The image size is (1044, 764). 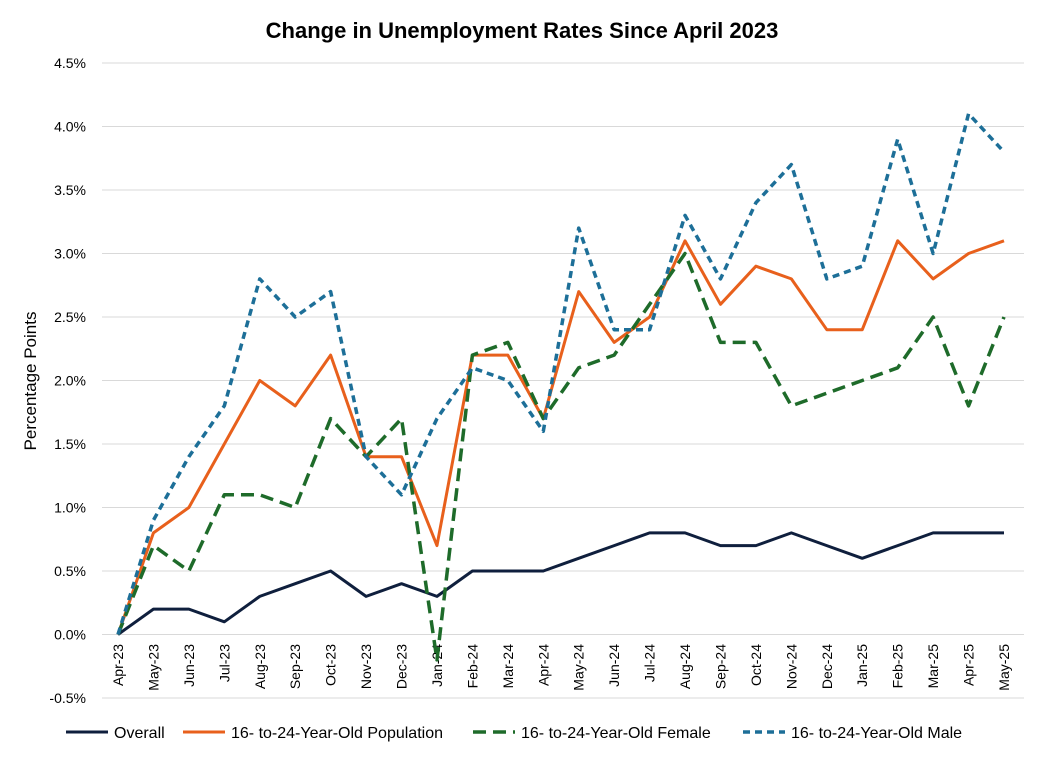 I want to click on x-tick-label: Mar-24, so click(x=508, y=666).